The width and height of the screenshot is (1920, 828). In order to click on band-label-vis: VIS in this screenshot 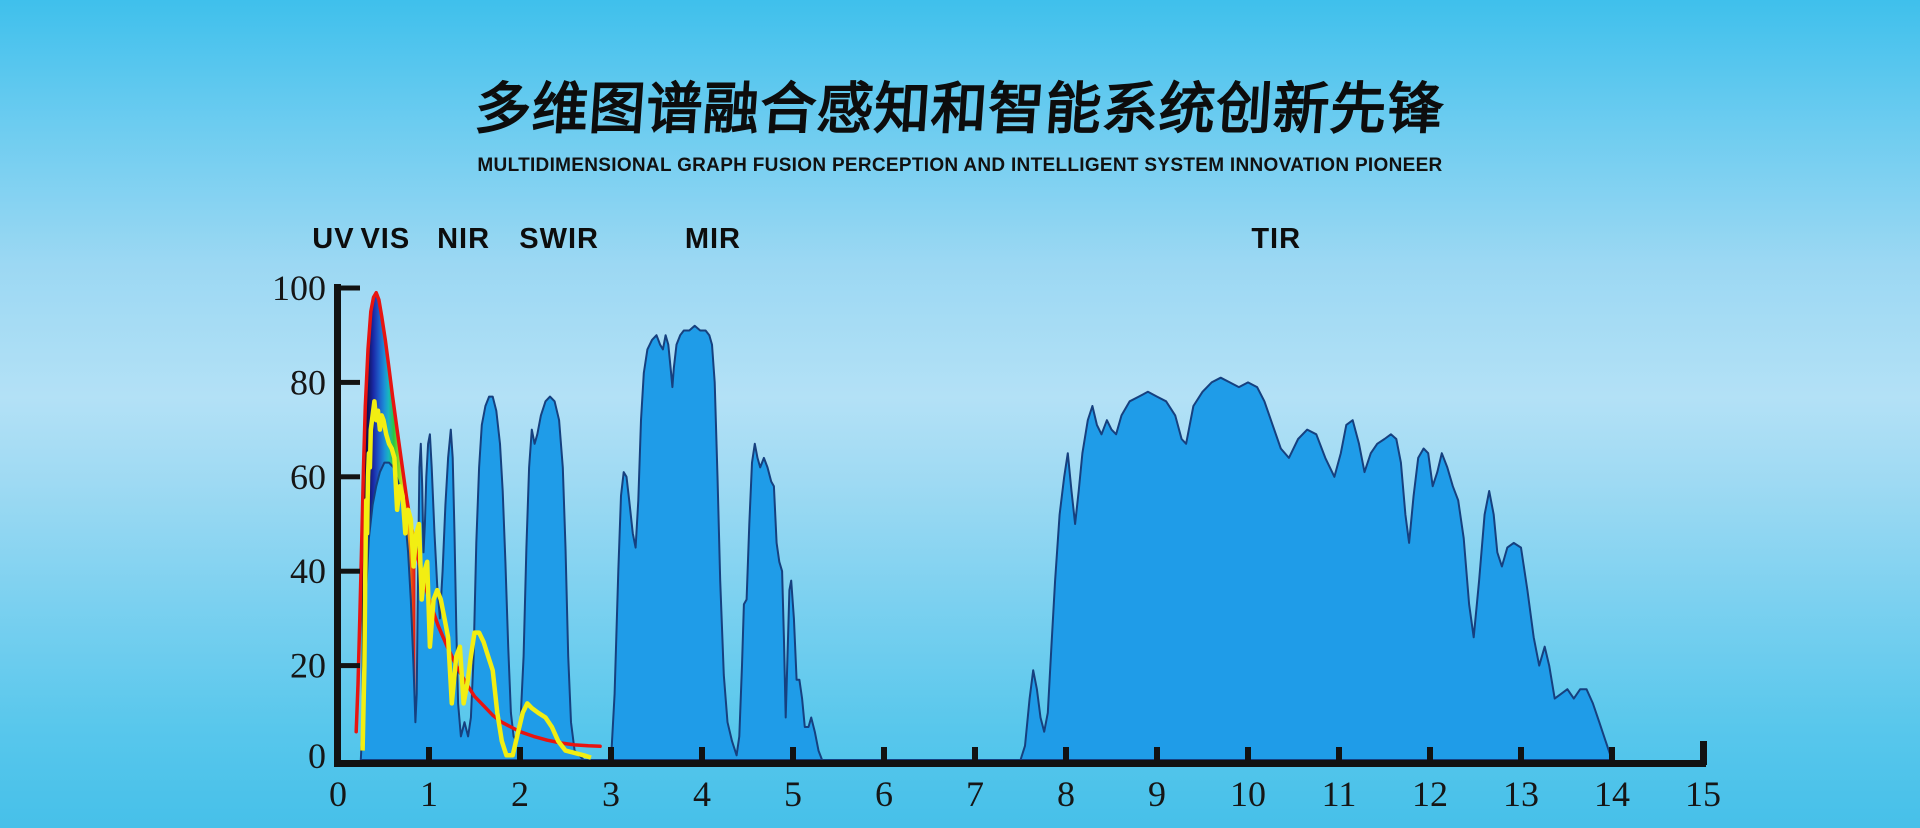, I will do `click(385, 239)`.